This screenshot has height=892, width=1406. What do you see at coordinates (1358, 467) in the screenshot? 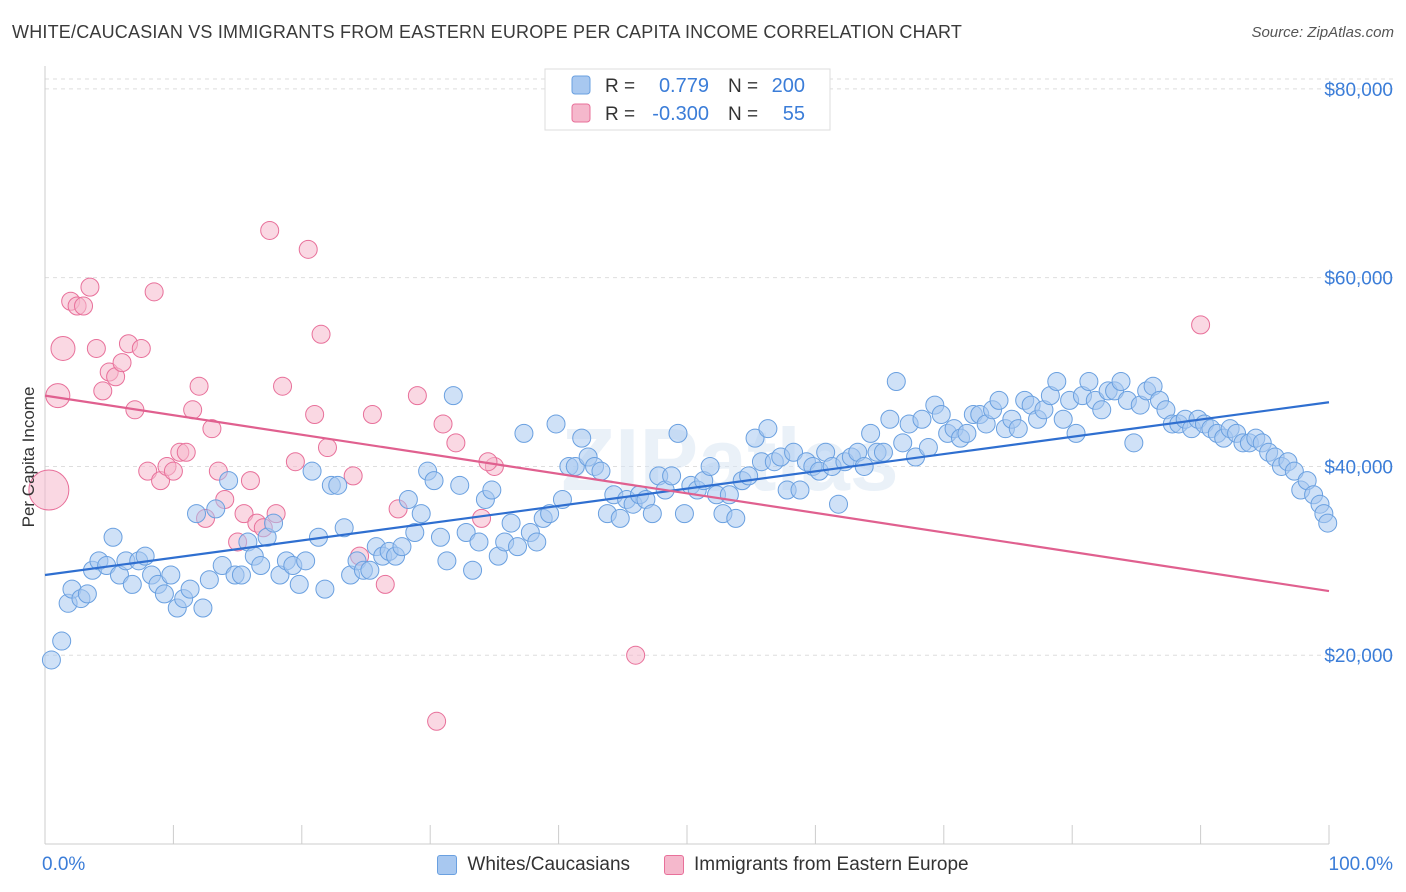
I see `y-tick-label-1: $40,000` at bounding box center [1358, 467].